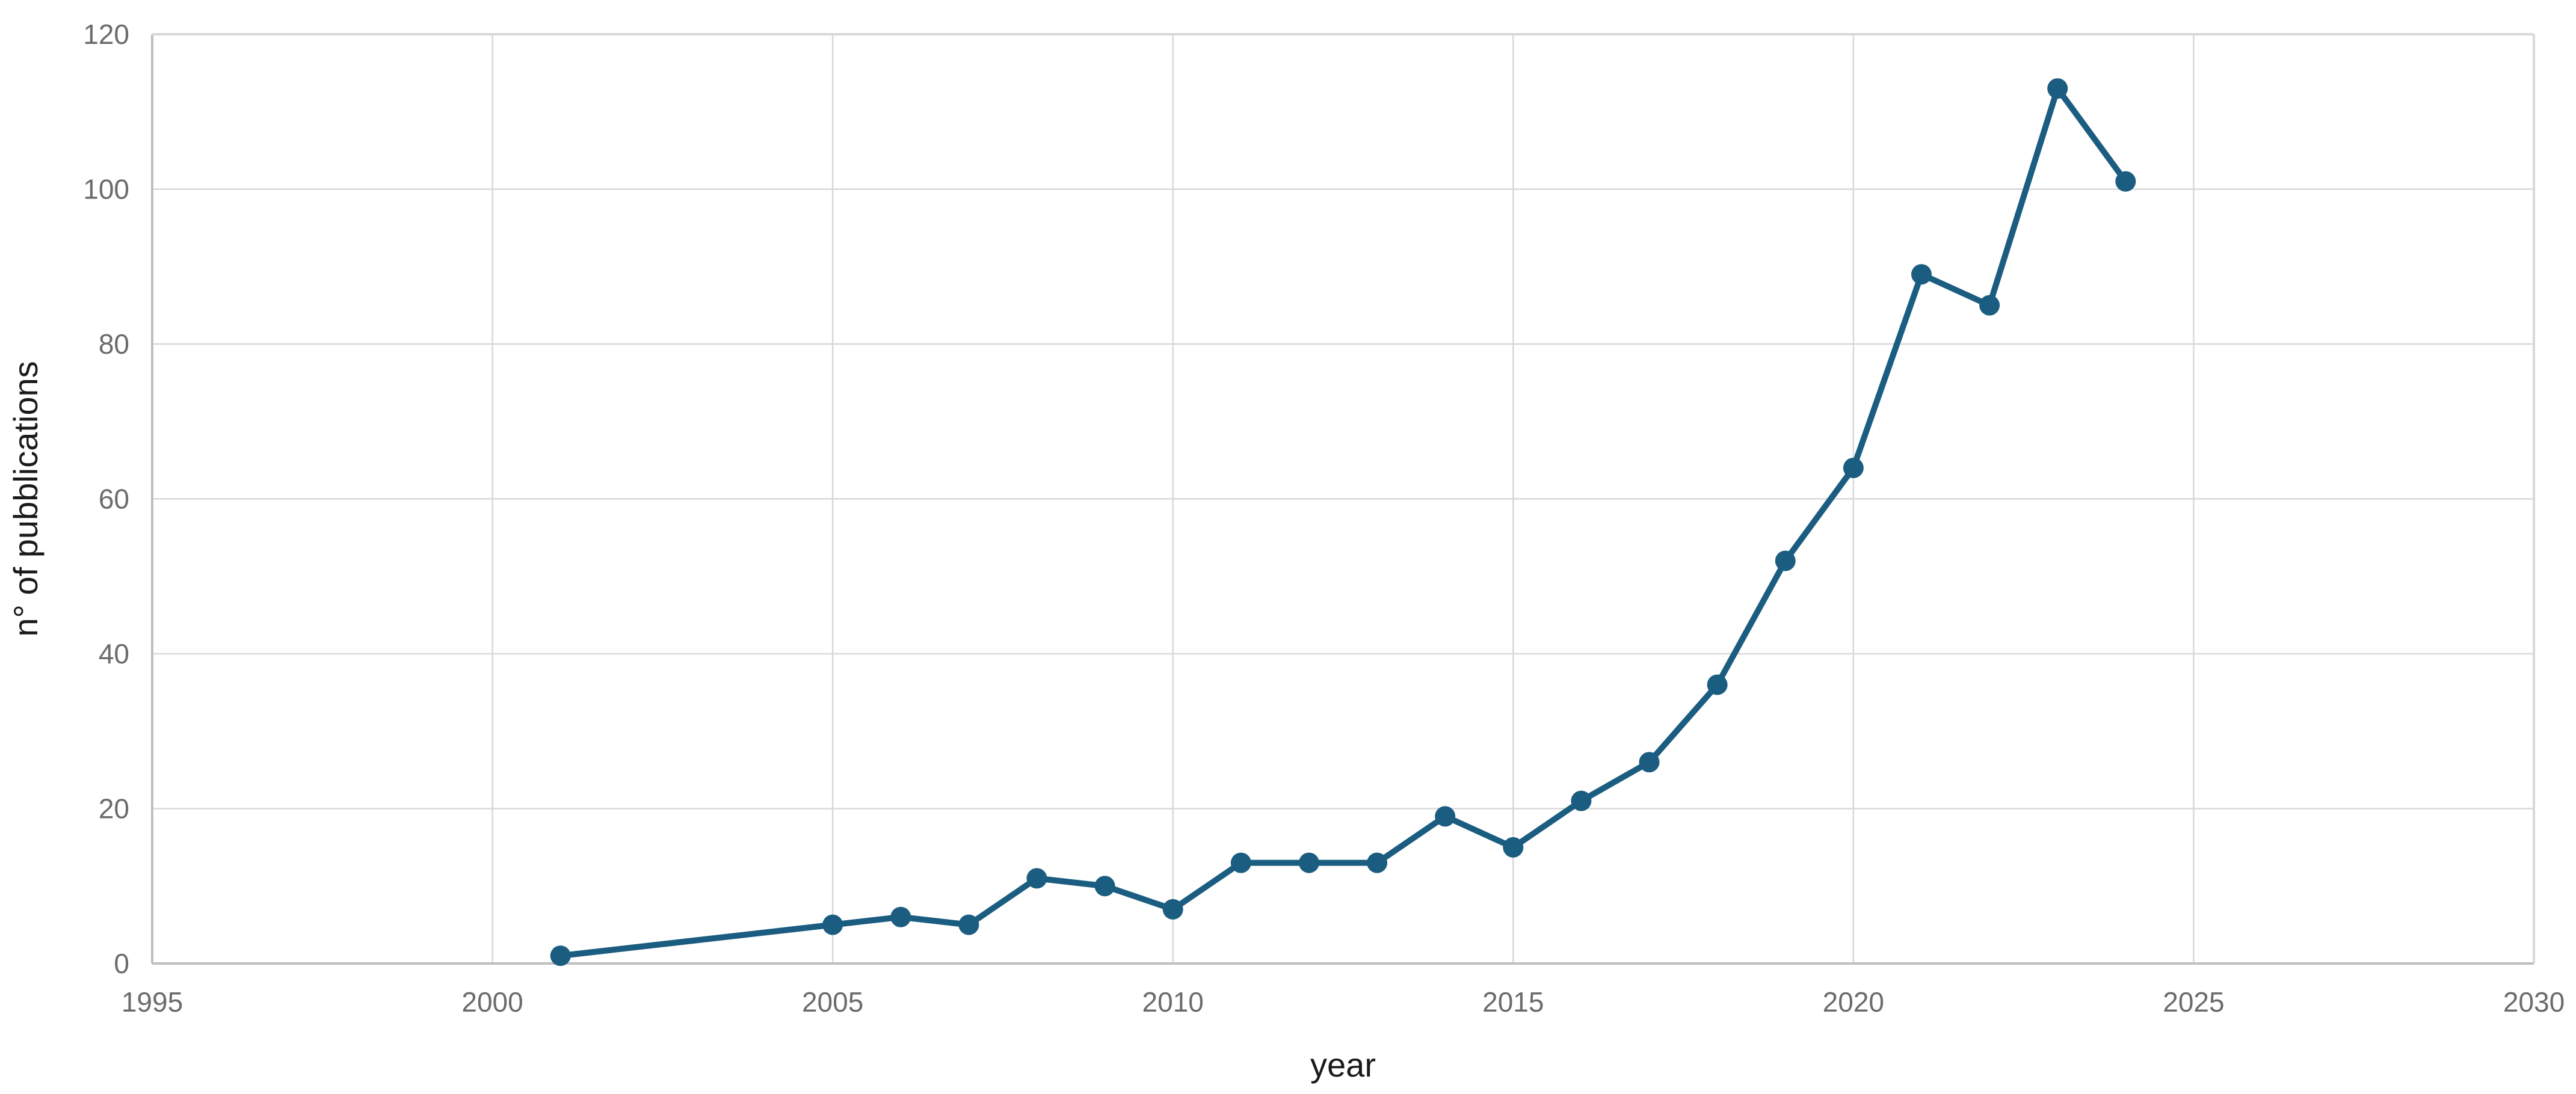 Image resolution: width=2576 pixels, height=1094 pixels. What do you see at coordinates (1343, 1065) in the screenshot?
I see `x-axis-label: year` at bounding box center [1343, 1065].